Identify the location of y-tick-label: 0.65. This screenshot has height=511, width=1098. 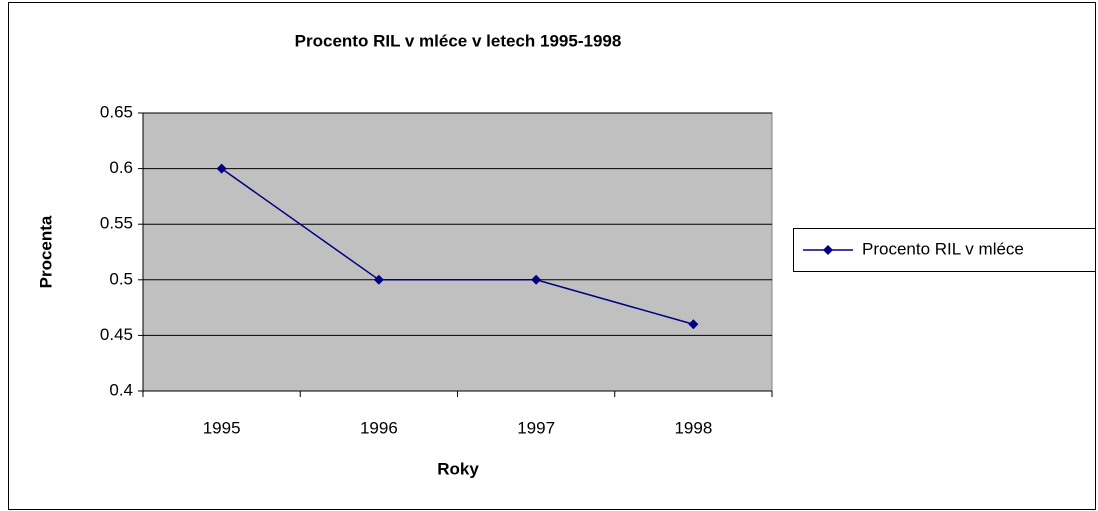
(116, 111).